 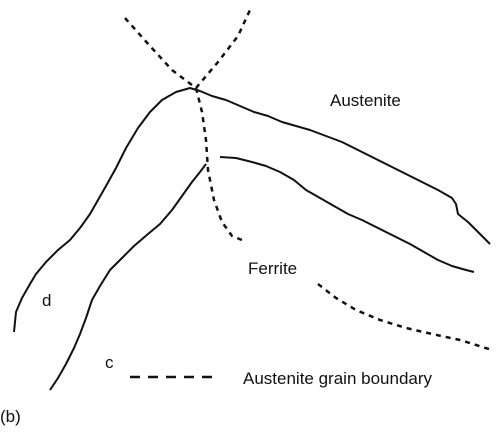 What do you see at coordinates (347, 214) in the screenshot?
I see `curve-c-upper` at bounding box center [347, 214].